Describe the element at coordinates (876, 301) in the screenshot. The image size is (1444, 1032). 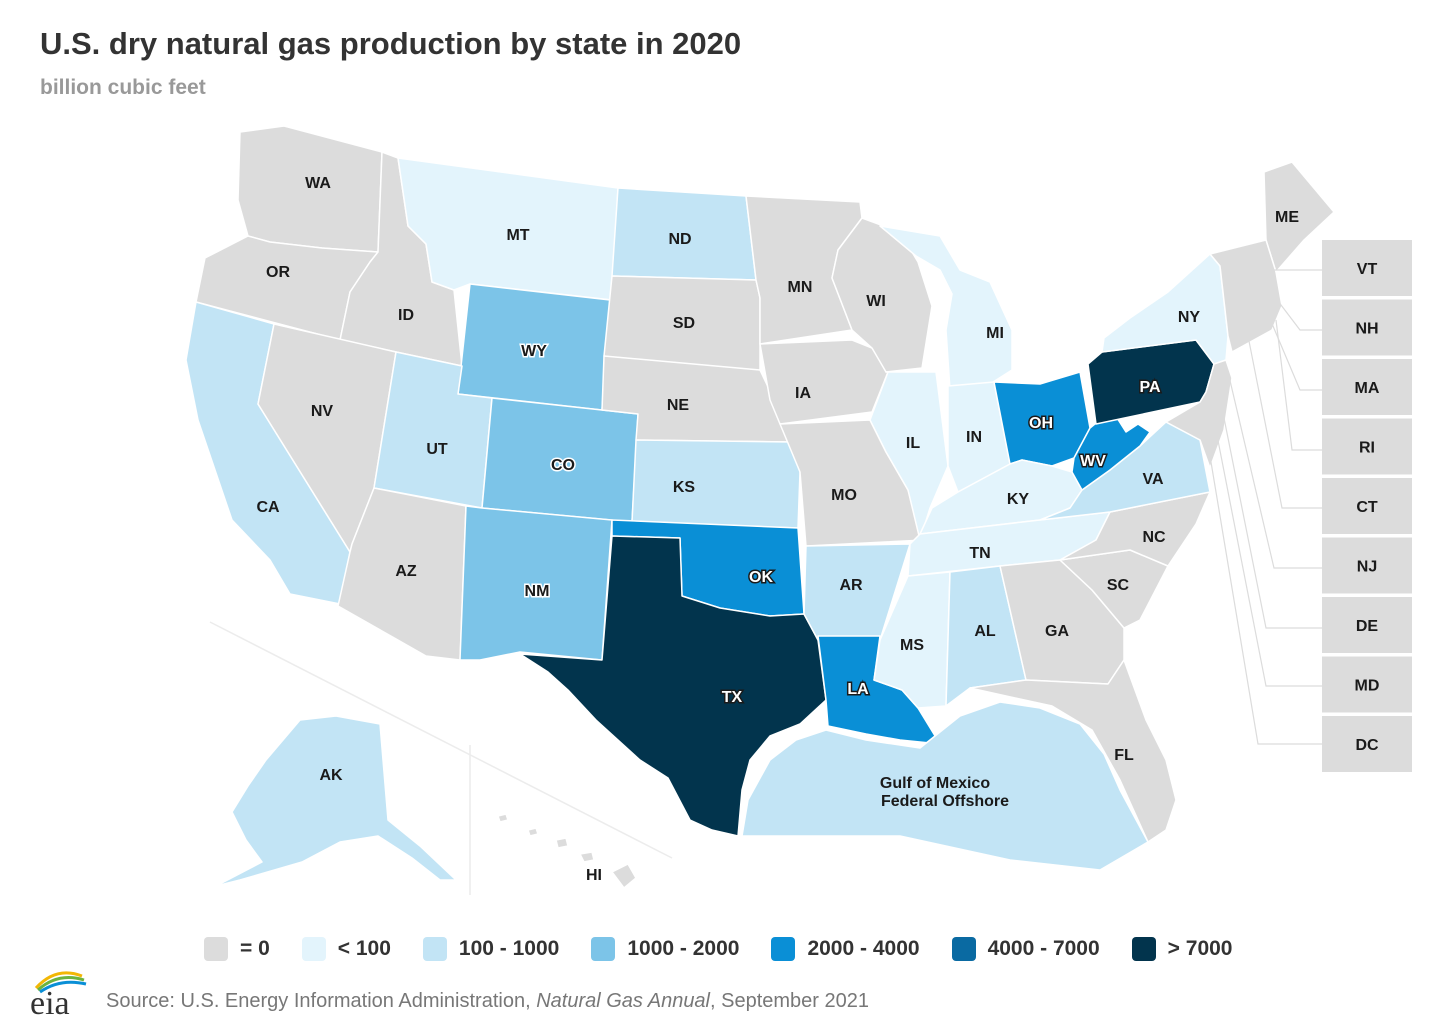
I see `label-WI: WI` at that location.